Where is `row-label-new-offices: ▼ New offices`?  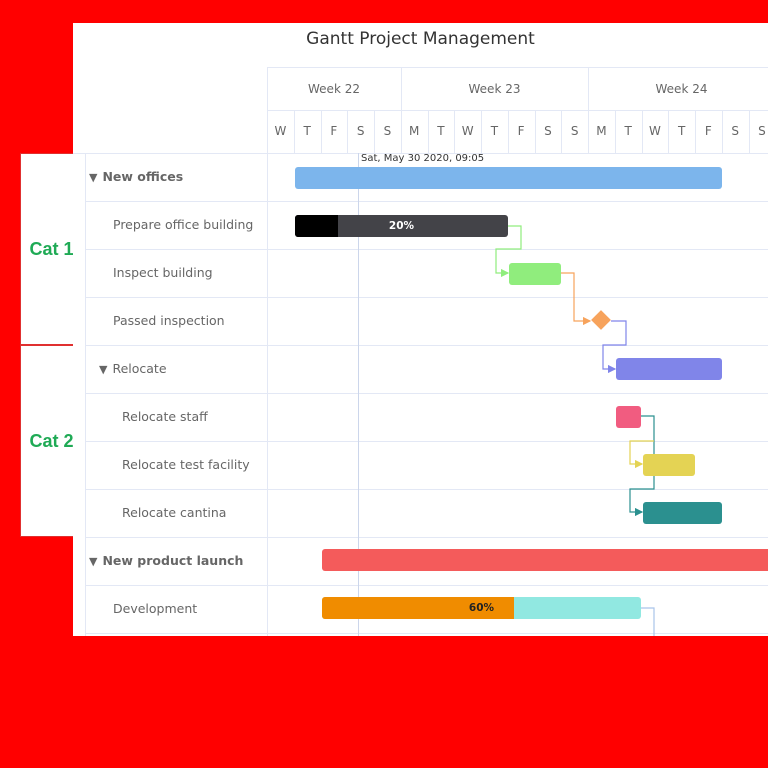
row-label-new-offices: ▼ New offices is located at coordinates (136, 176).